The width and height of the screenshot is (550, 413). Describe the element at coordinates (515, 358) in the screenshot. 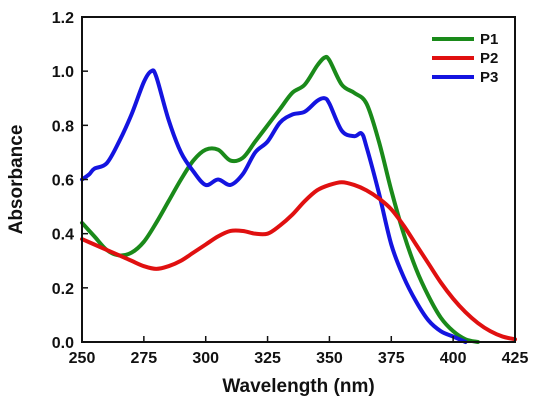

I see `x-tick-label: 425` at that location.